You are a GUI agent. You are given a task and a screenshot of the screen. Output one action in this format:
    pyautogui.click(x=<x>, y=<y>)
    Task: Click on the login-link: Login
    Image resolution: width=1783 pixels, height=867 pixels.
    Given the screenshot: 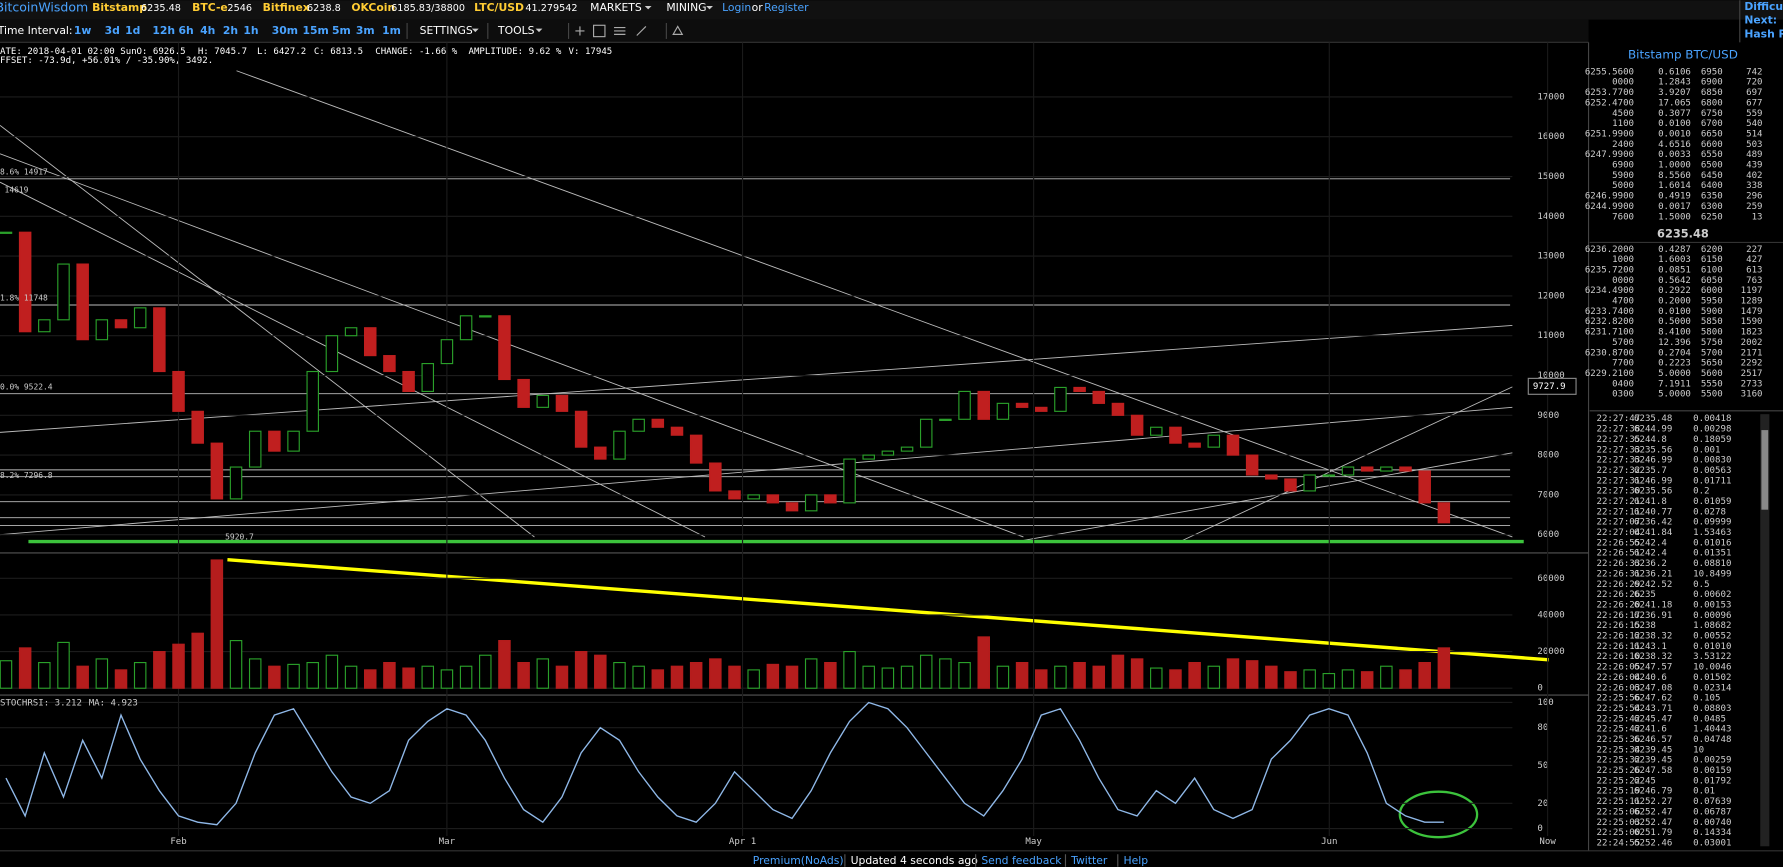 What is the action you would take?
    pyautogui.click(x=736, y=7)
    